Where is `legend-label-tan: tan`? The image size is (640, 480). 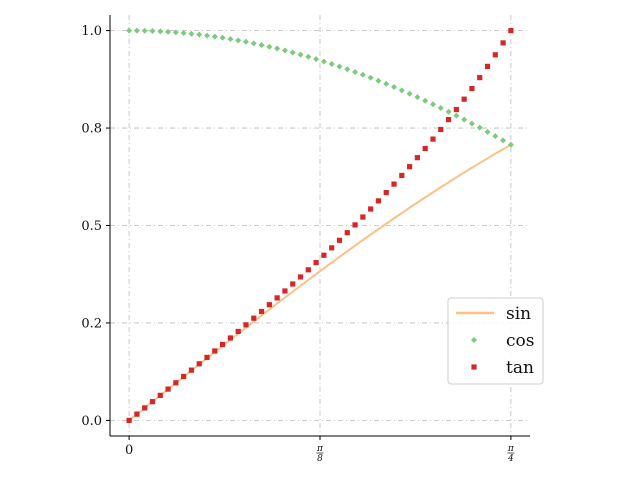
legend-label-tan: tan is located at coordinates (520, 368).